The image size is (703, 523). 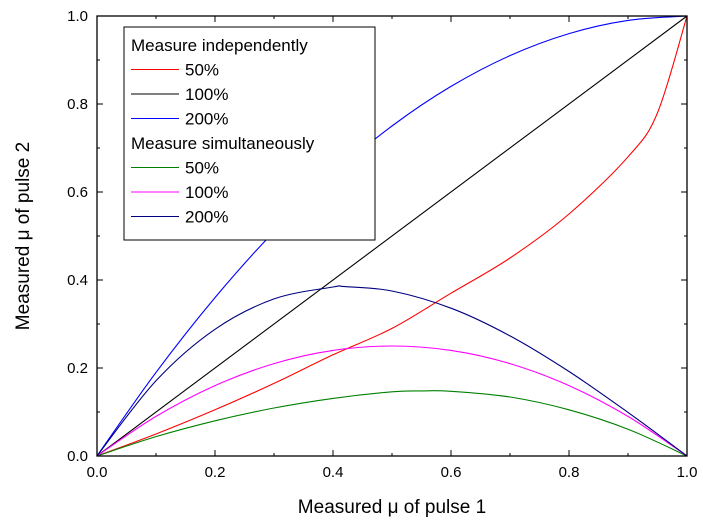 What do you see at coordinates (687, 472) in the screenshot?
I see `x-tick-label: 1.0` at bounding box center [687, 472].